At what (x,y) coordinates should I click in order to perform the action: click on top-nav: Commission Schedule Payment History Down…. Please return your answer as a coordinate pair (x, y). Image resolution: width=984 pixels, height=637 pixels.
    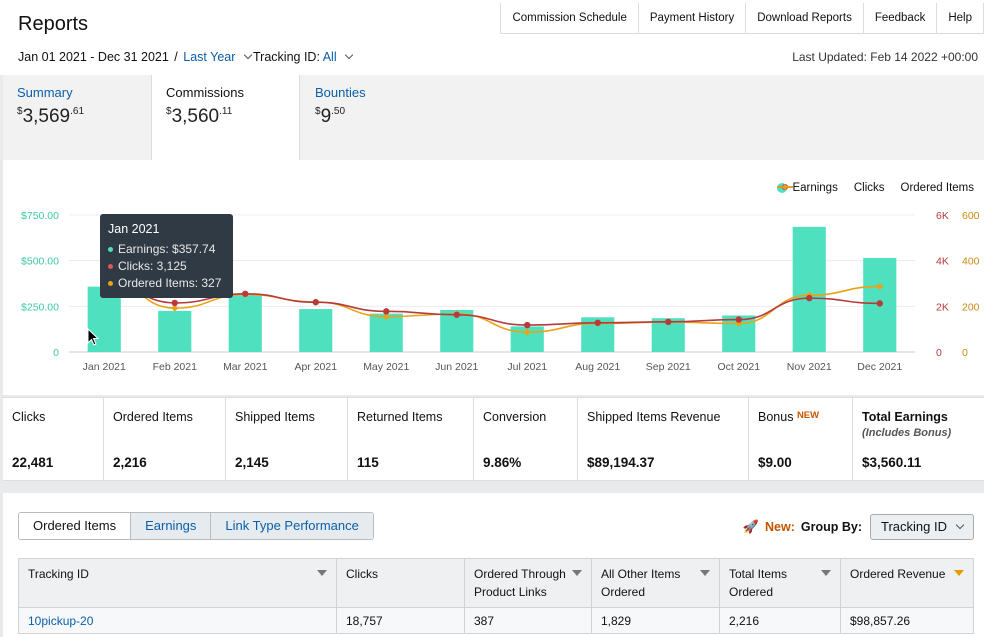
    Looking at the image, I should click on (742, 18).